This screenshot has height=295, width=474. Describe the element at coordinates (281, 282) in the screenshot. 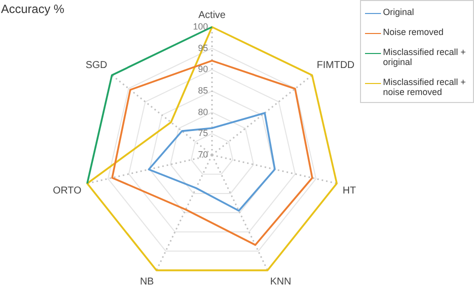

I see `spoke-label: KNN` at that location.